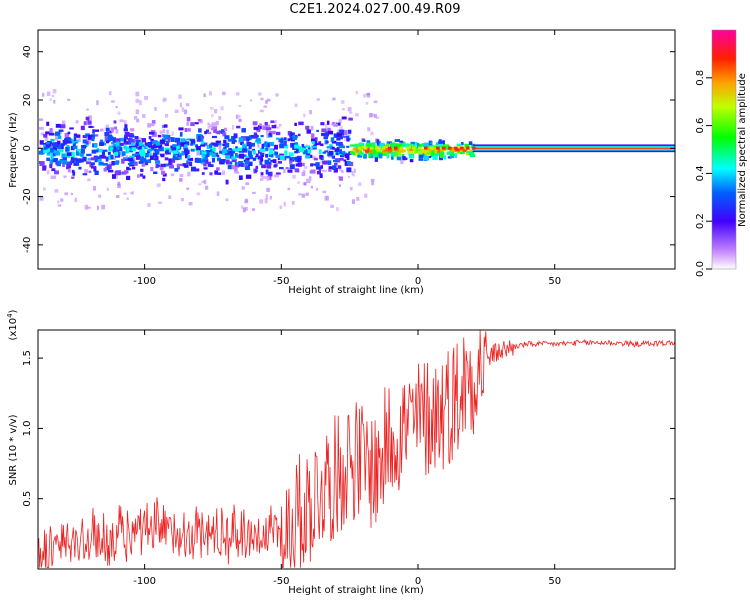 This screenshot has height=600, width=750. I want to click on x-tick-label: -100, so click(144, 581).